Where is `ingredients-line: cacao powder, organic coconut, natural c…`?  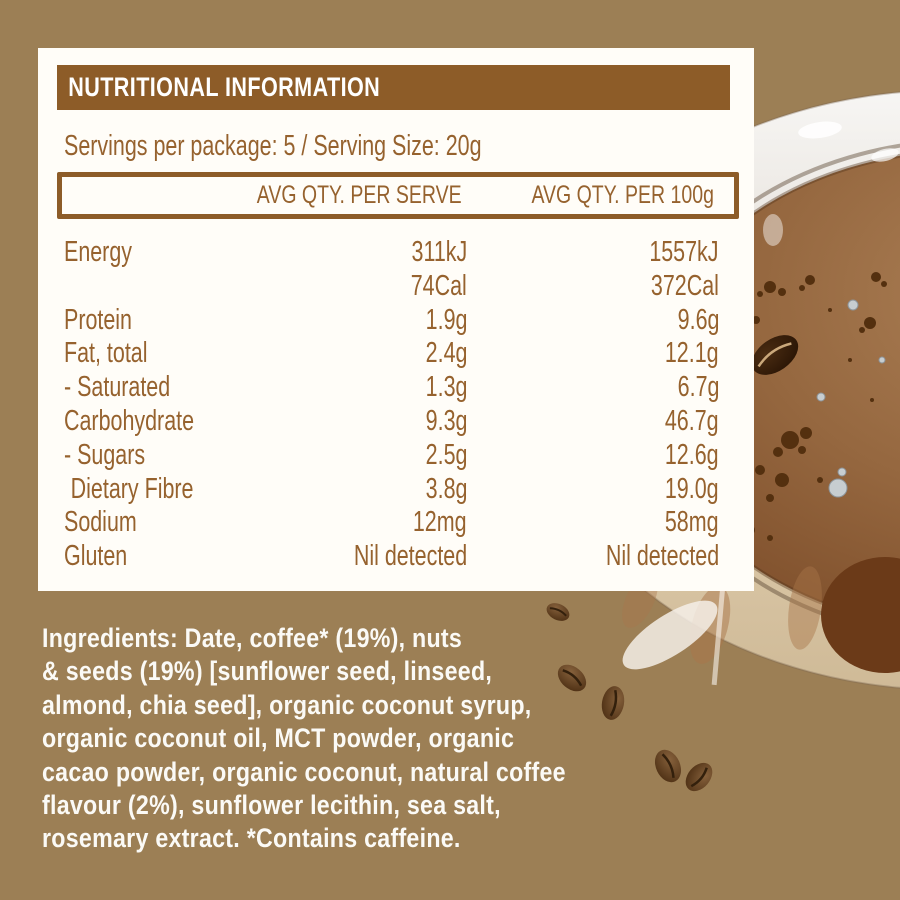
ingredients-line: cacao powder, organic coconut, natural c… is located at coordinates (304, 771).